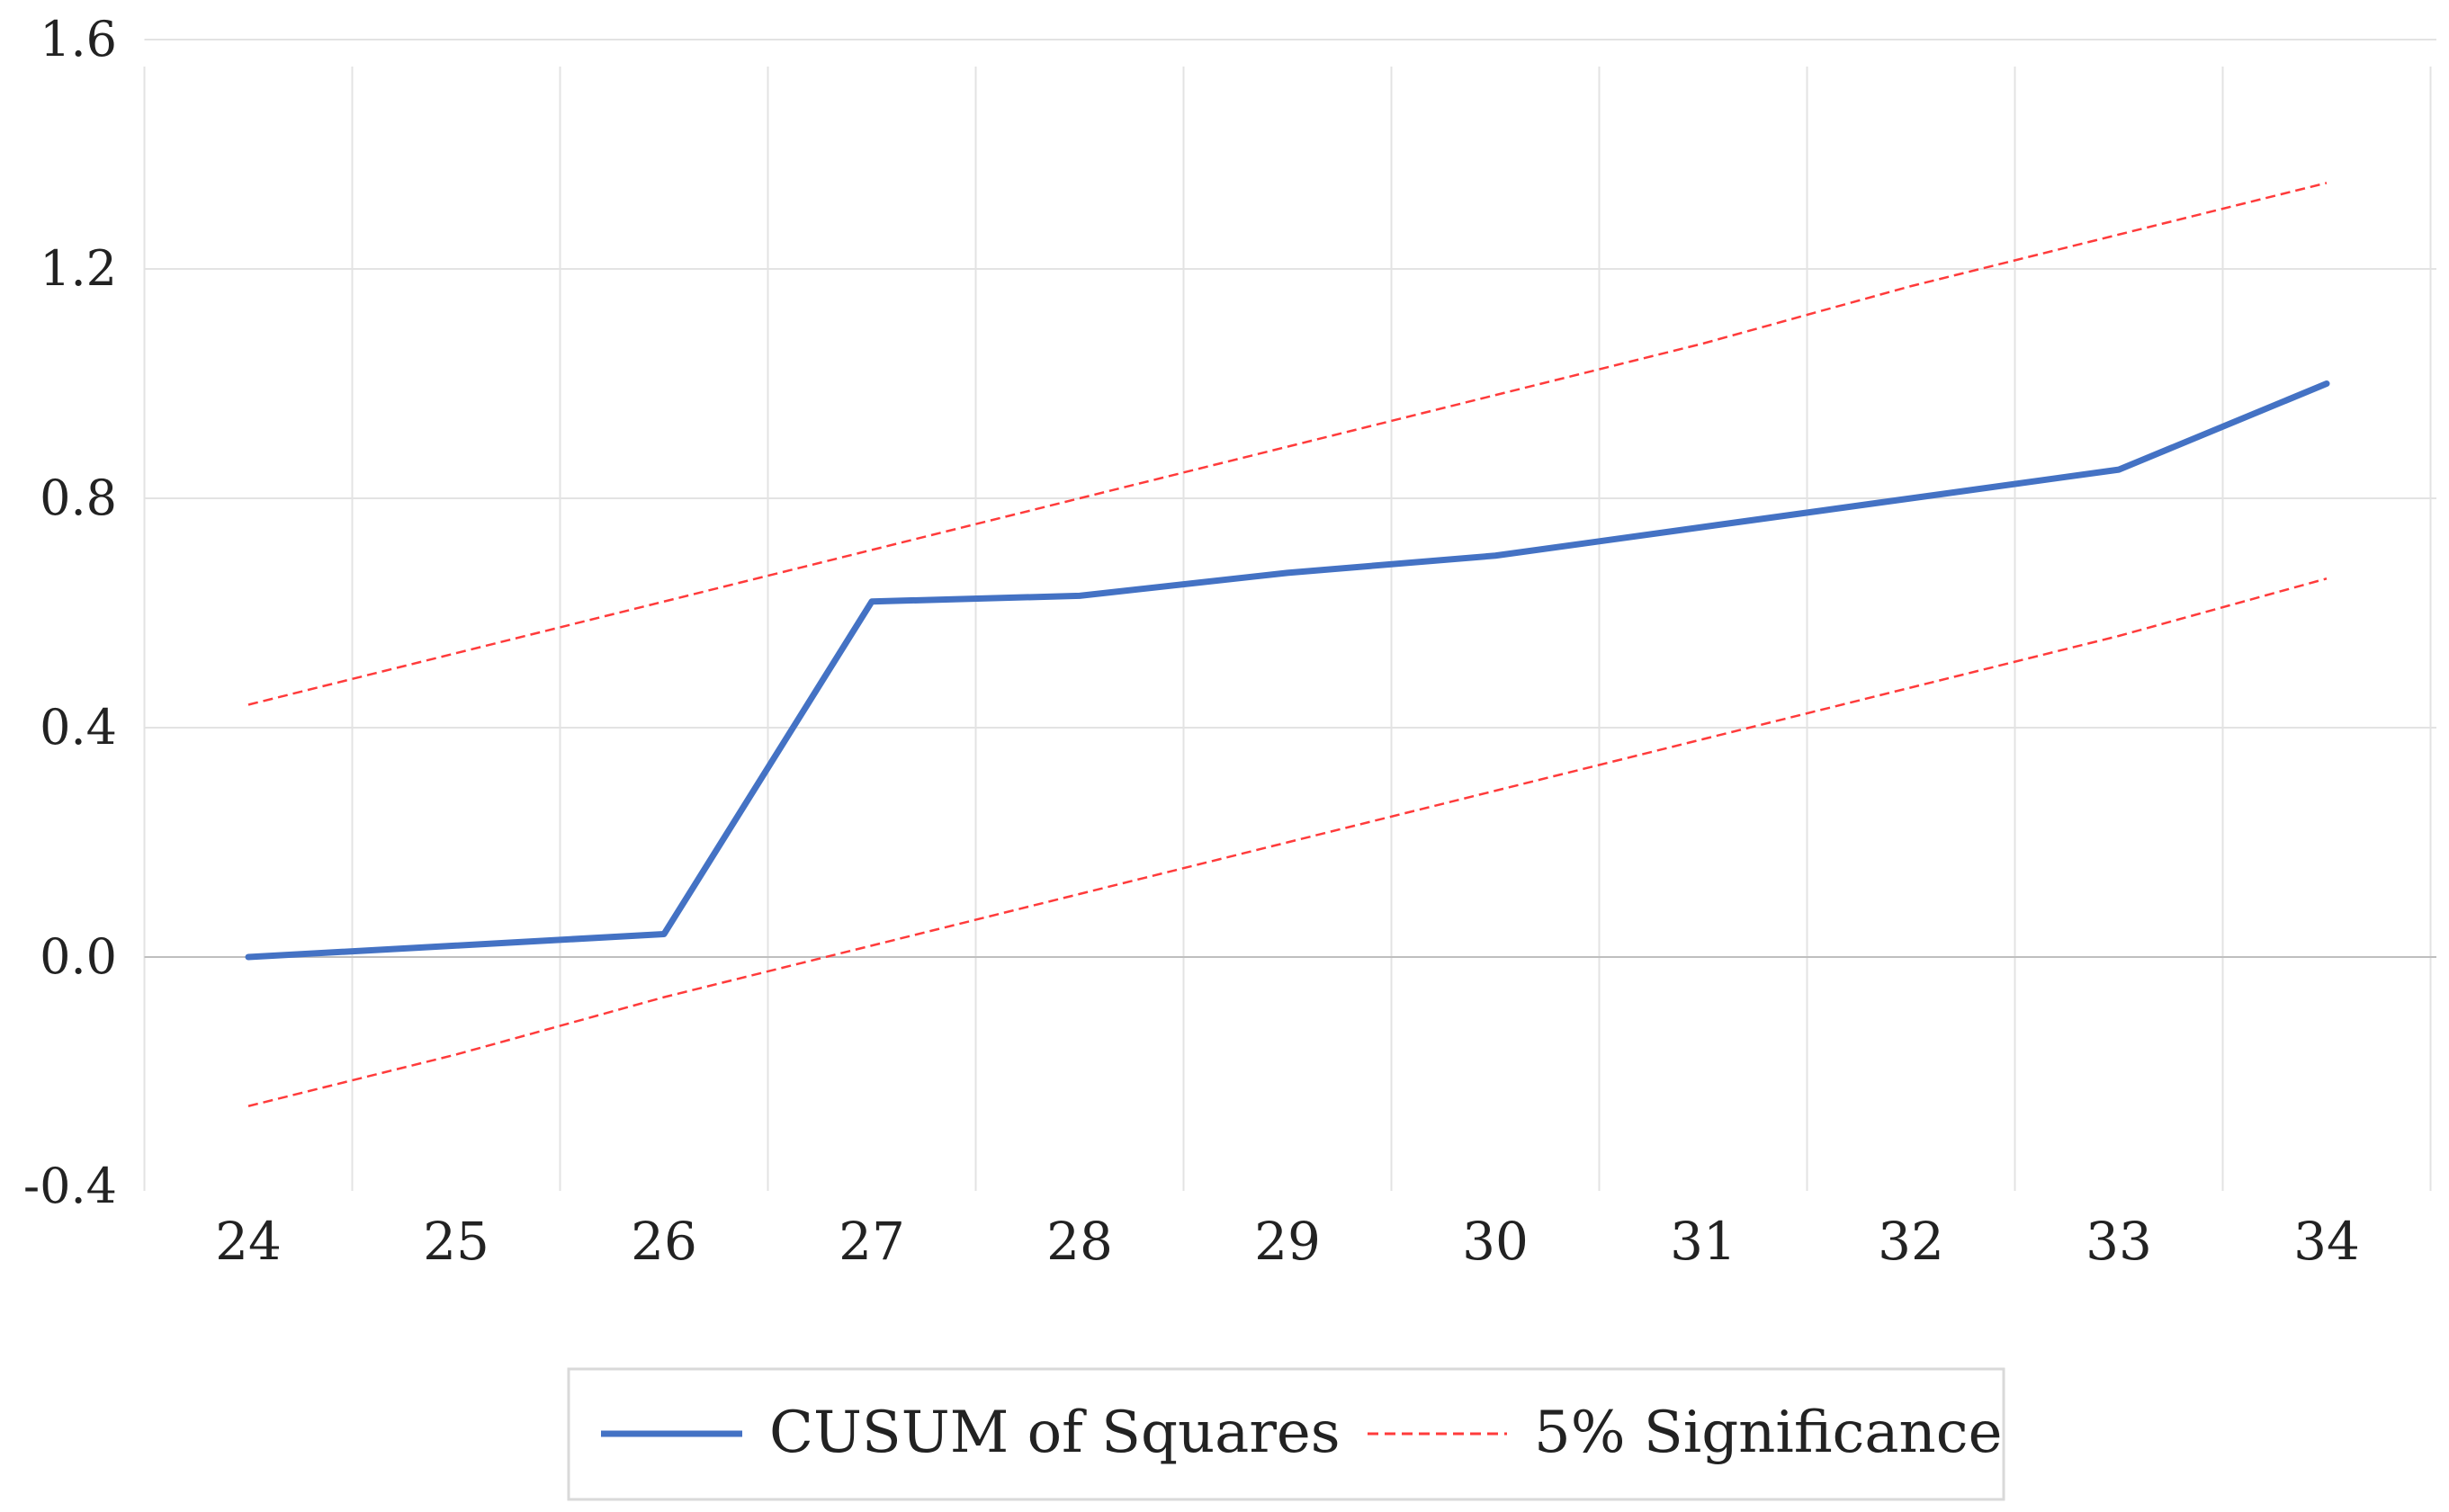  I want to click on x-tick-label: 33, so click(2119, 1241).